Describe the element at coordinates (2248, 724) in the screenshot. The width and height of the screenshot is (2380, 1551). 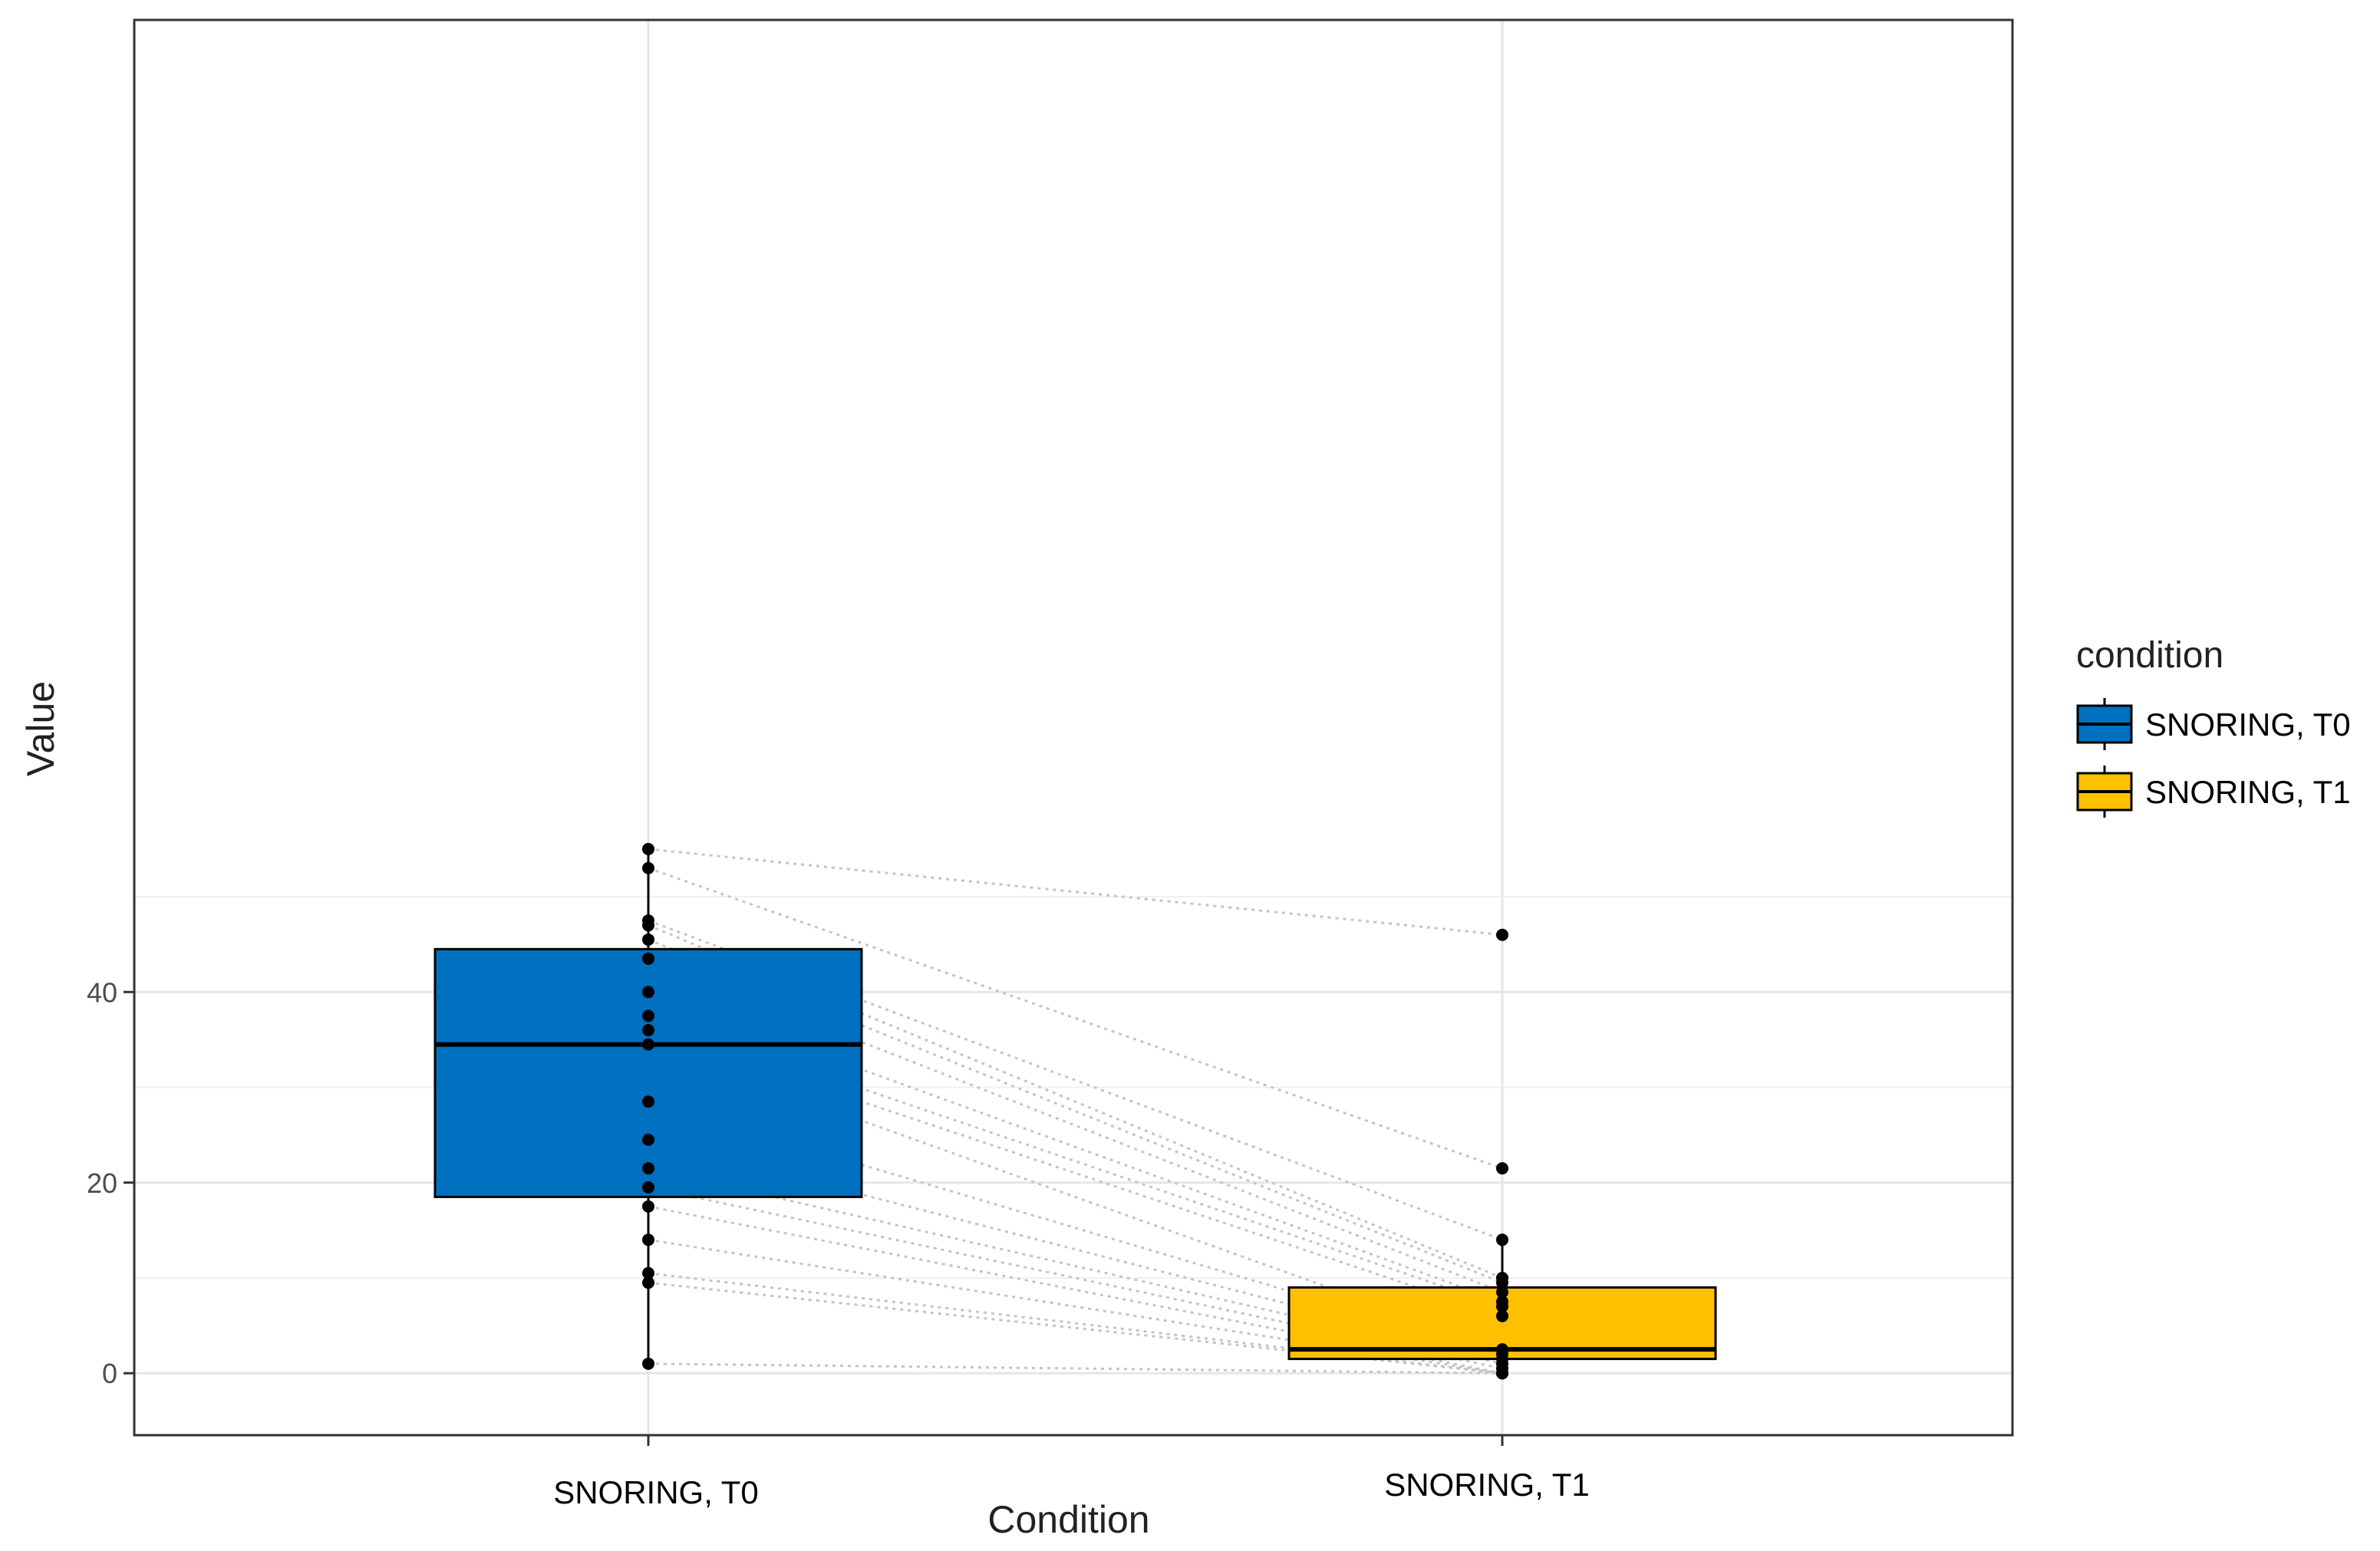
I see `legend-label: SNORING, T0` at that location.